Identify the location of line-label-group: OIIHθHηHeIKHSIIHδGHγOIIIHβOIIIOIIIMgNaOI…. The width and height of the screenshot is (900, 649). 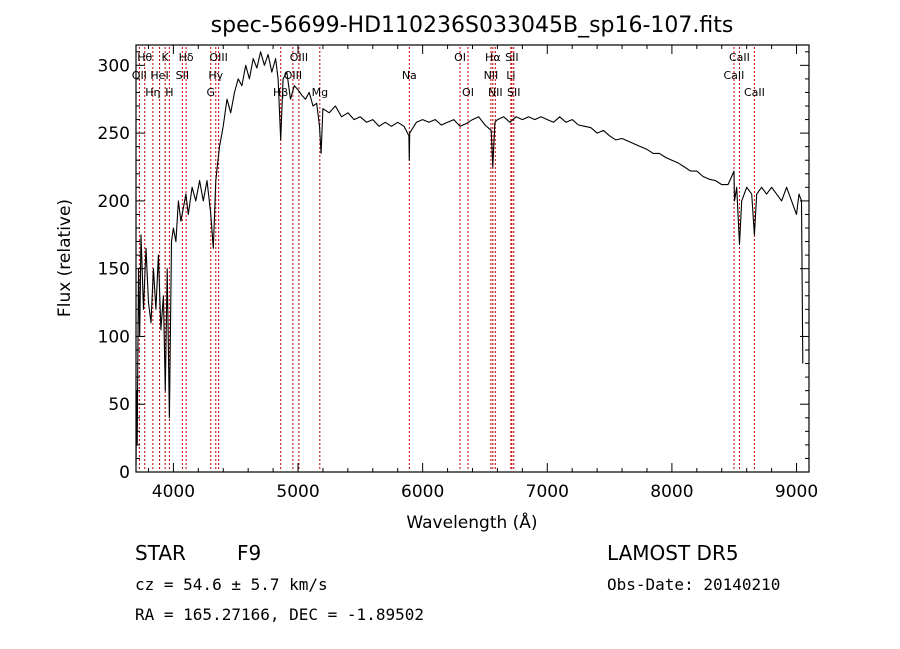
(448, 75).